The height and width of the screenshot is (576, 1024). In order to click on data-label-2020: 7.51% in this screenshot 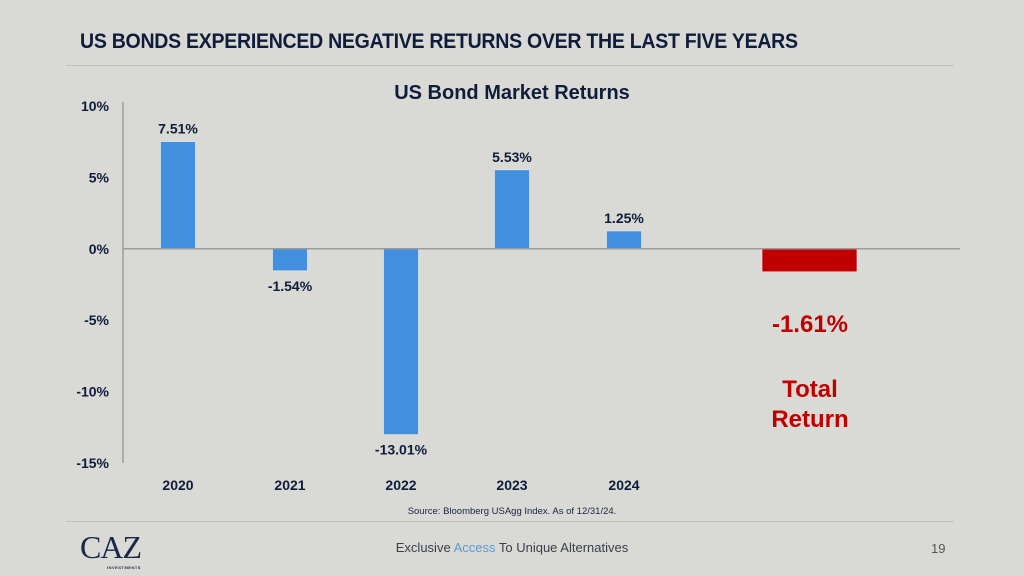, I will do `click(178, 129)`.